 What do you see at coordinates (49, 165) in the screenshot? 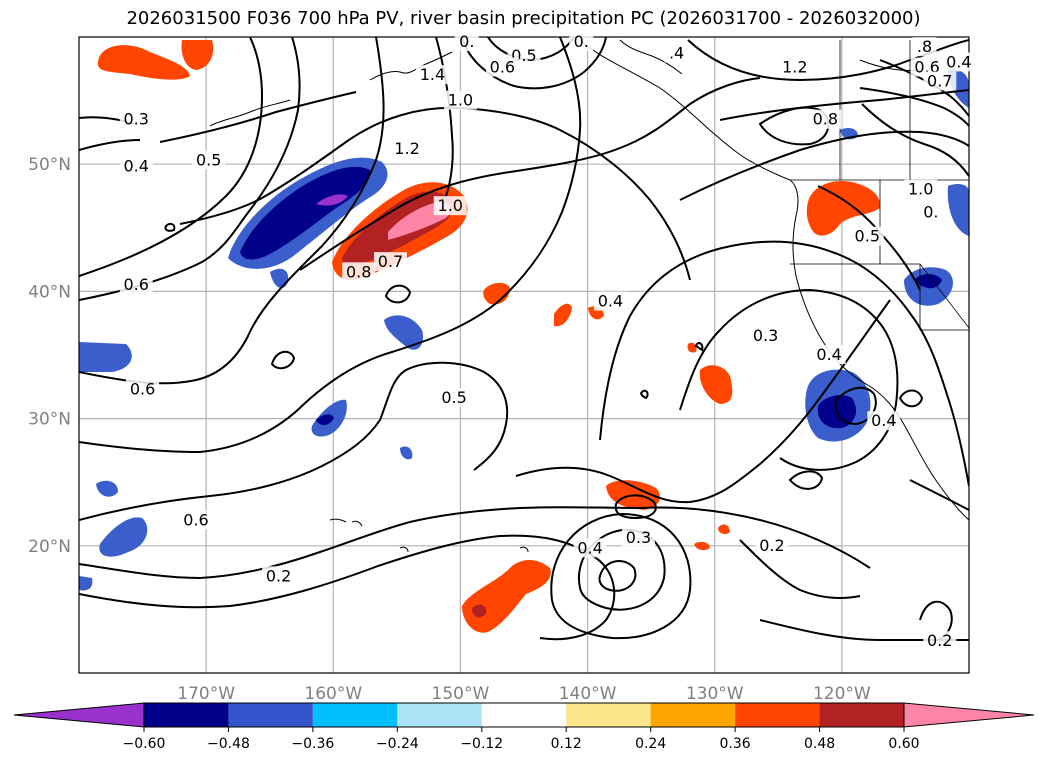
I see `lat-tick-label: 50°N` at bounding box center [49, 165].